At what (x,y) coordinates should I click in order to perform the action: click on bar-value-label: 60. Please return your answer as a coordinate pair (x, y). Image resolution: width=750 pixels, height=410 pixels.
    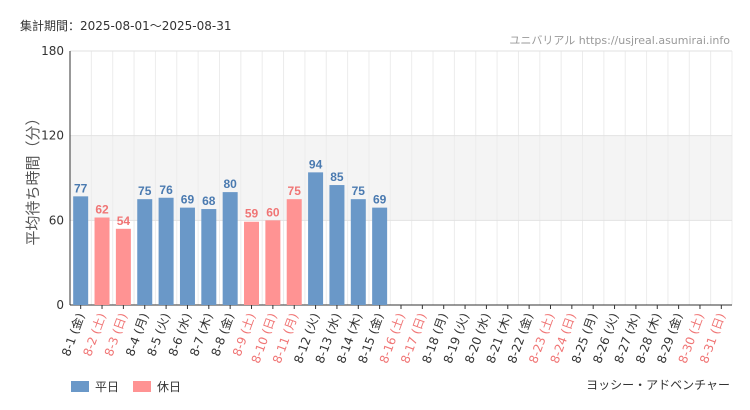
    Looking at the image, I should click on (273, 212).